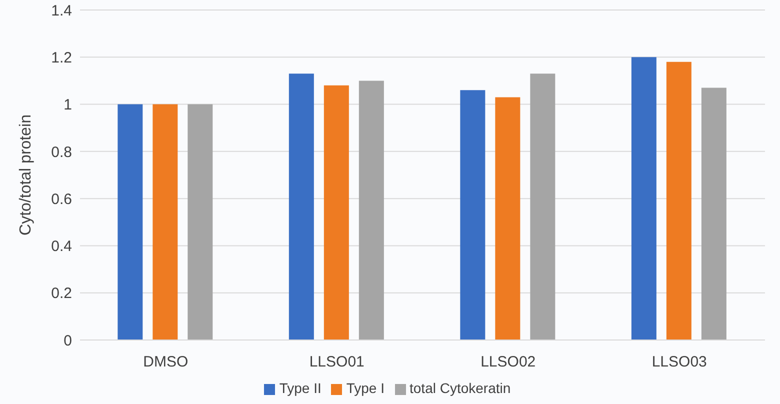 The height and width of the screenshot is (404, 780). What do you see at coordinates (26, 175) in the screenshot?
I see `y-axis-title: Cyto/total protein` at bounding box center [26, 175].